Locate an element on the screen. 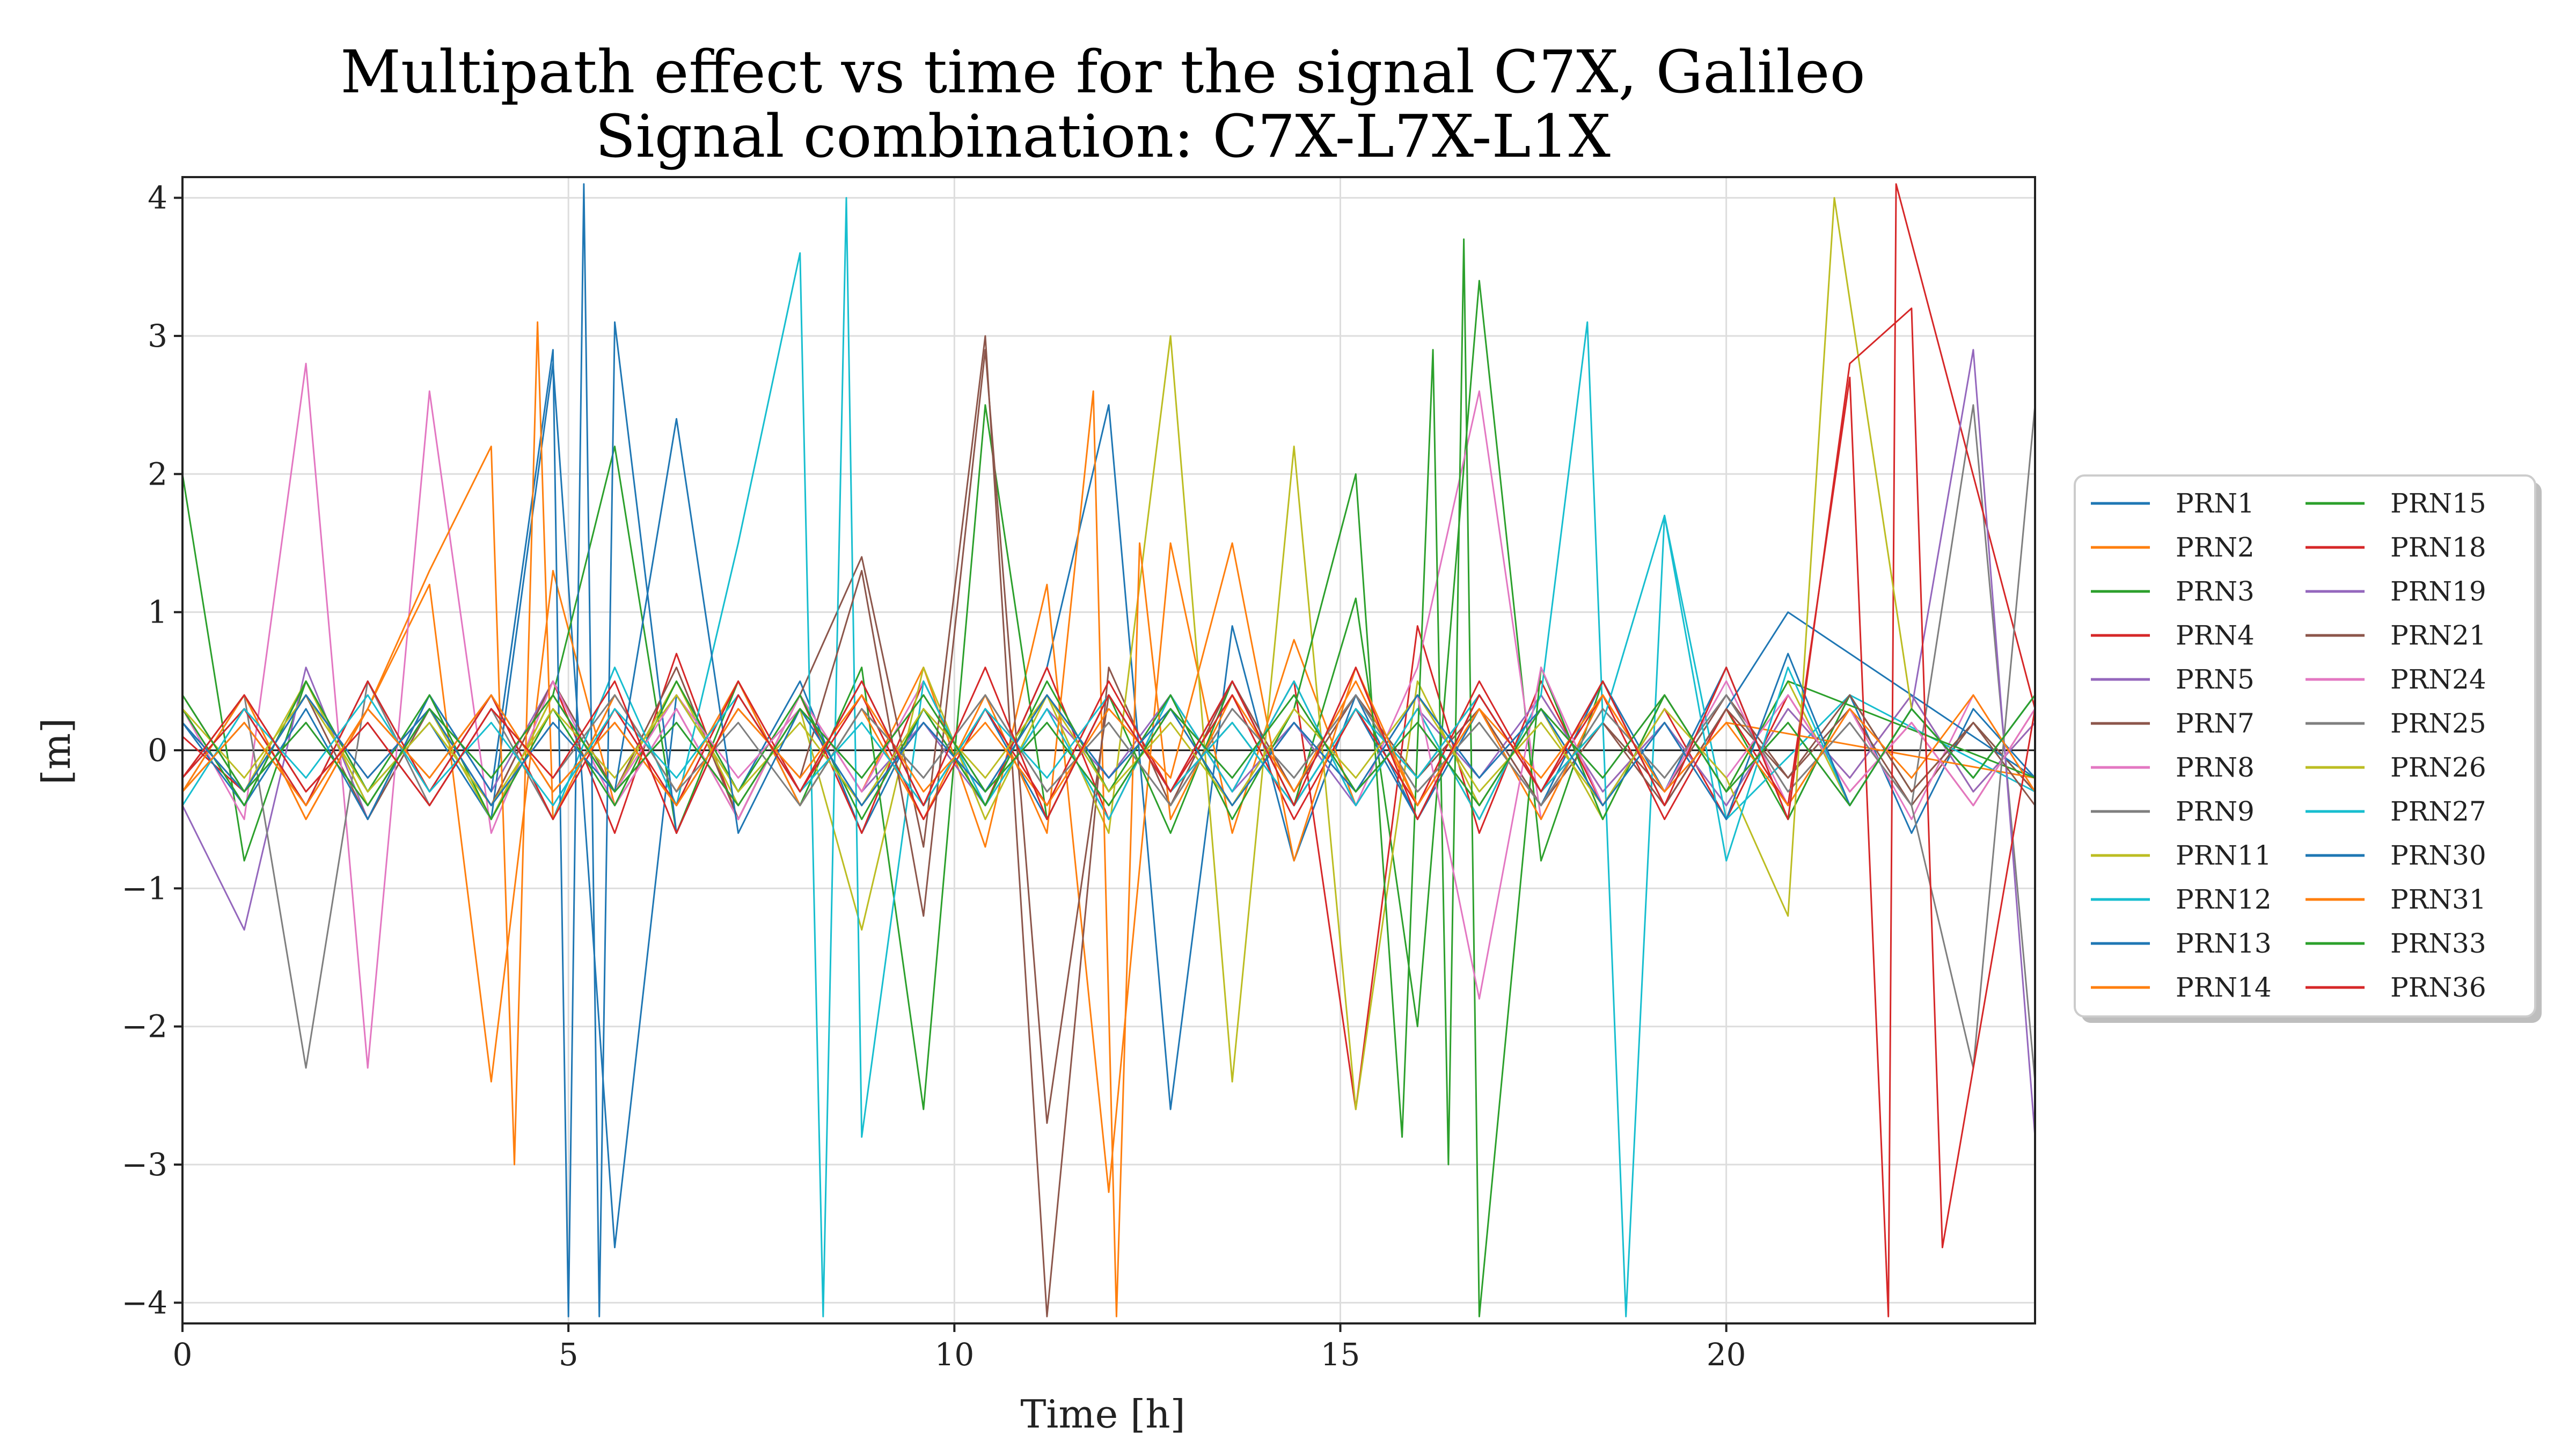 The image size is (2576, 1449). y-tick-label: 0 is located at coordinates (157, 750).